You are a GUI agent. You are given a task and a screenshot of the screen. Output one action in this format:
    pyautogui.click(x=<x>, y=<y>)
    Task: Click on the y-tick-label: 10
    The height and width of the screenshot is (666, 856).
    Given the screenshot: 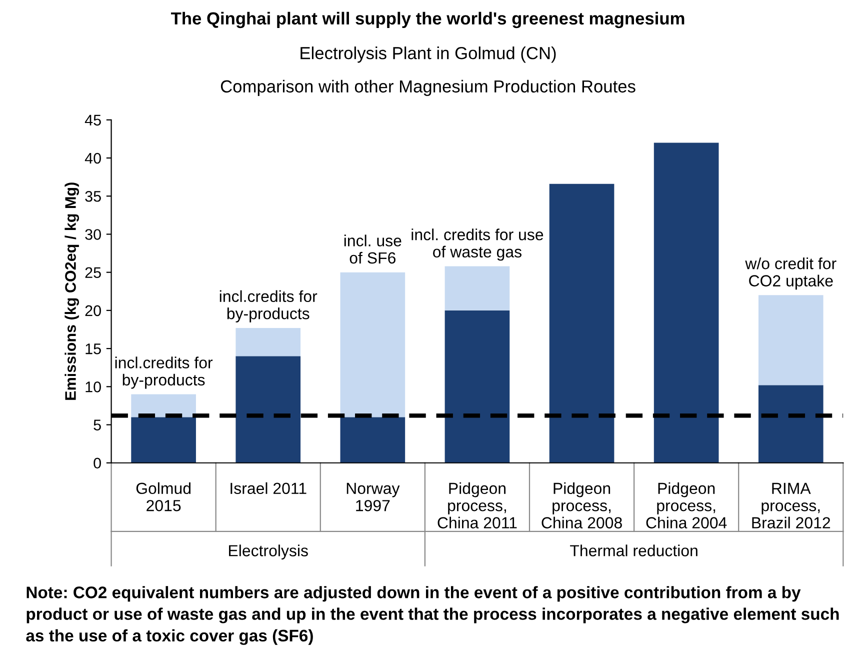 What is the action you would take?
    pyautogui.click(x=93, y=387)
    